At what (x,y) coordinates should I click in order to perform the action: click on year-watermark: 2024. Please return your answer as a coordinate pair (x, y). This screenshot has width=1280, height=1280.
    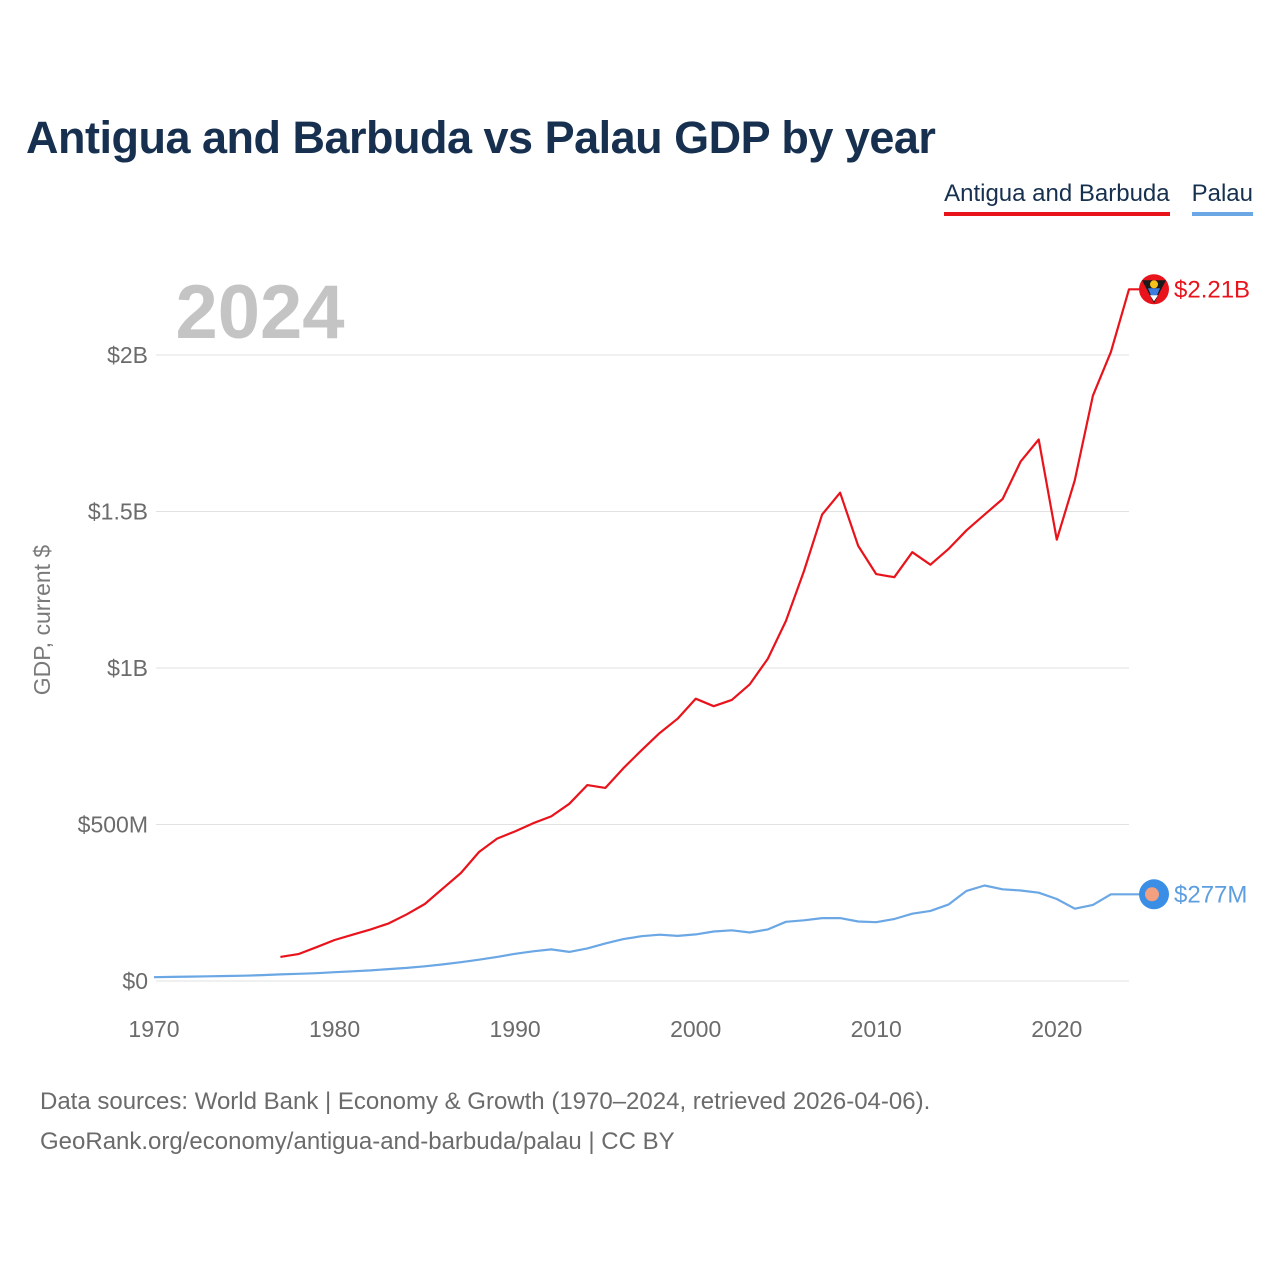
    Looking at the image, I should click on (259, 312).